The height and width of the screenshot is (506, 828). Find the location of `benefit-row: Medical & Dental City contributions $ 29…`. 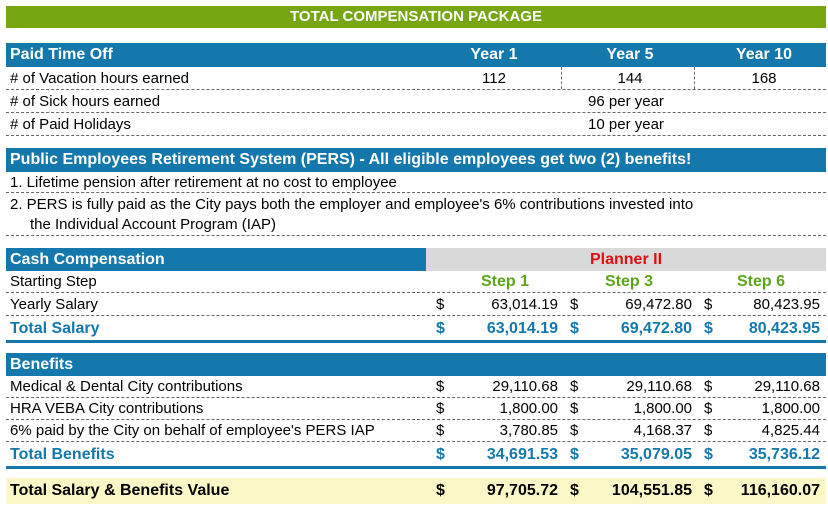

benefit-row: Medical & Dental City contributions $ 29… is located at coordinates (416, 387).